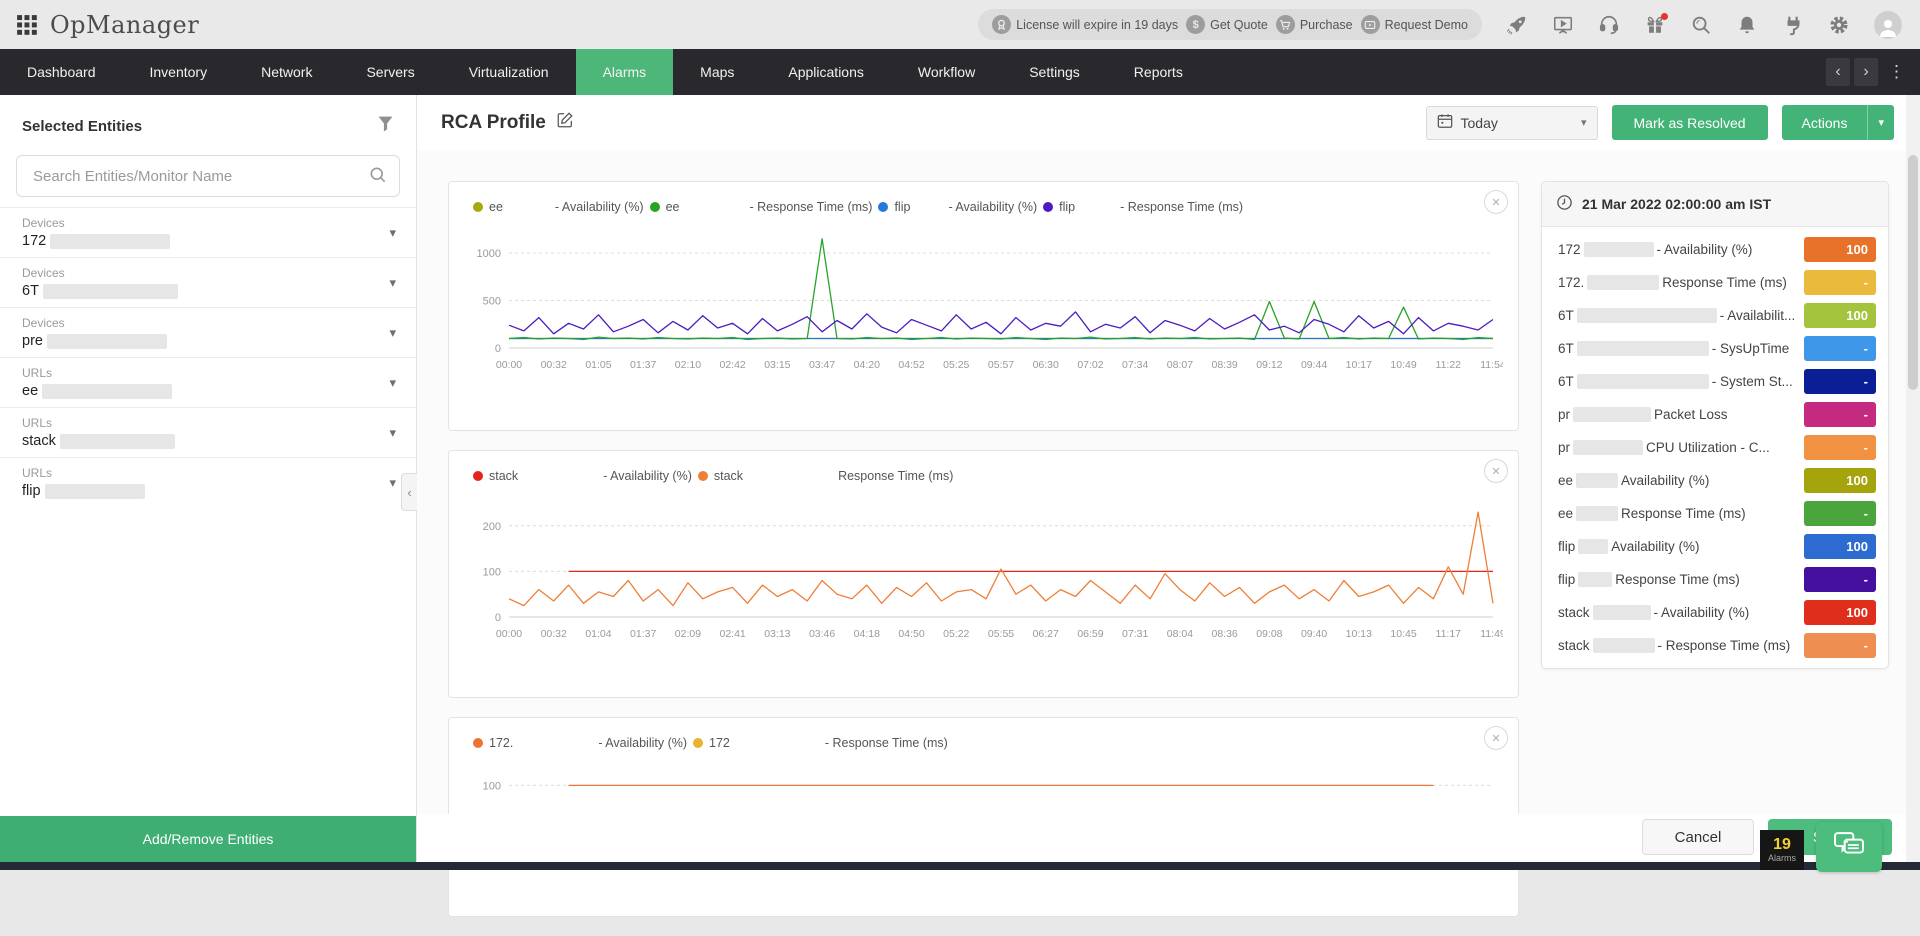 The image size is (1920, 936). What do you see at coordinates (1135, 365) in the screenshot?
I see `svg-text: 07:34` at bounding box center [1135, 365].